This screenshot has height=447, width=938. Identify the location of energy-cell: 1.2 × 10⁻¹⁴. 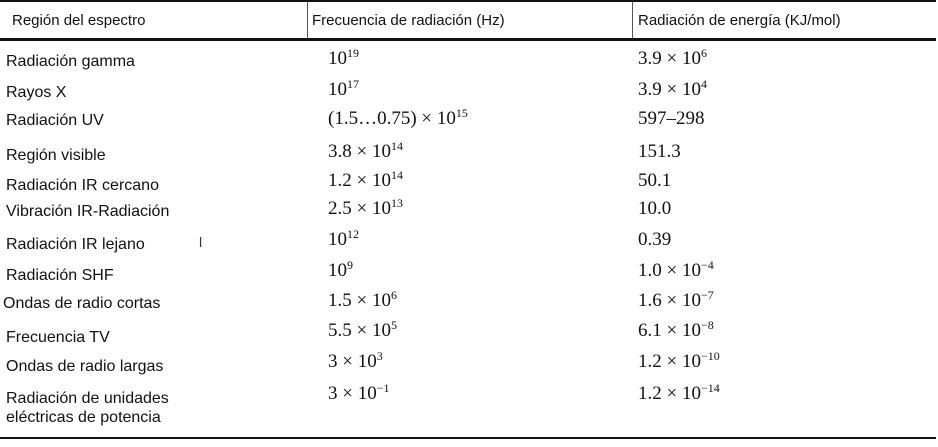
(679, 392).